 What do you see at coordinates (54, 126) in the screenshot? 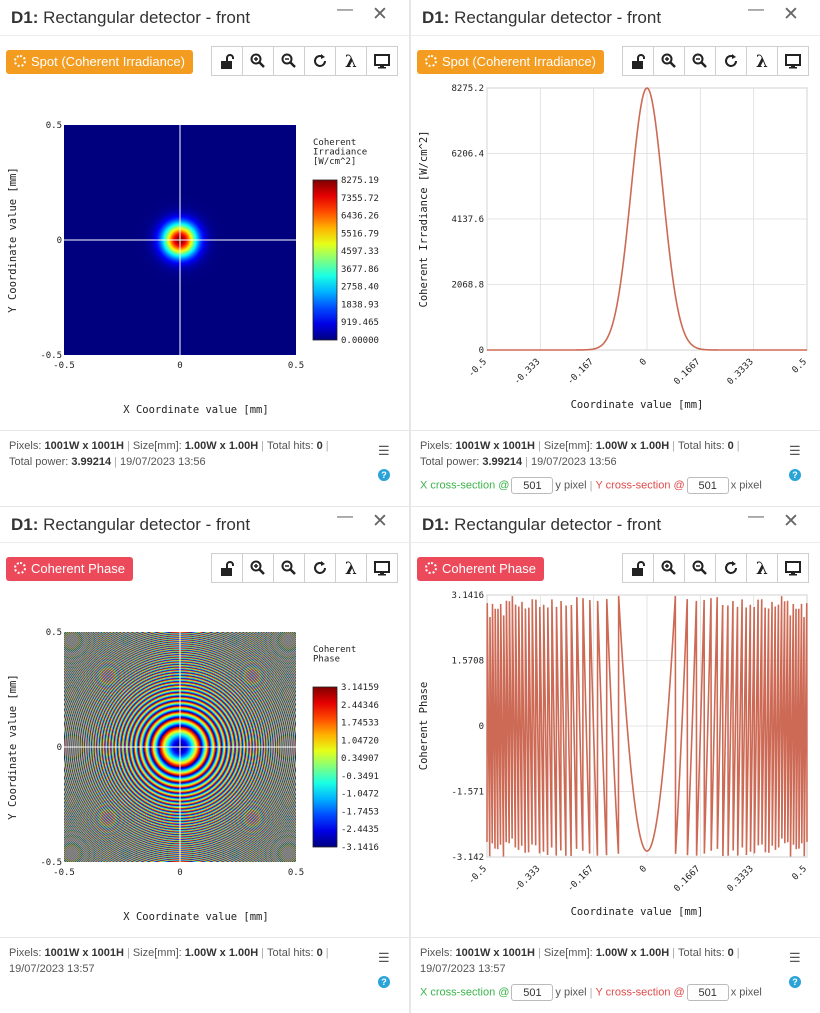
I see `y-tick-label: 0.5` at bounding box center [54, 126].